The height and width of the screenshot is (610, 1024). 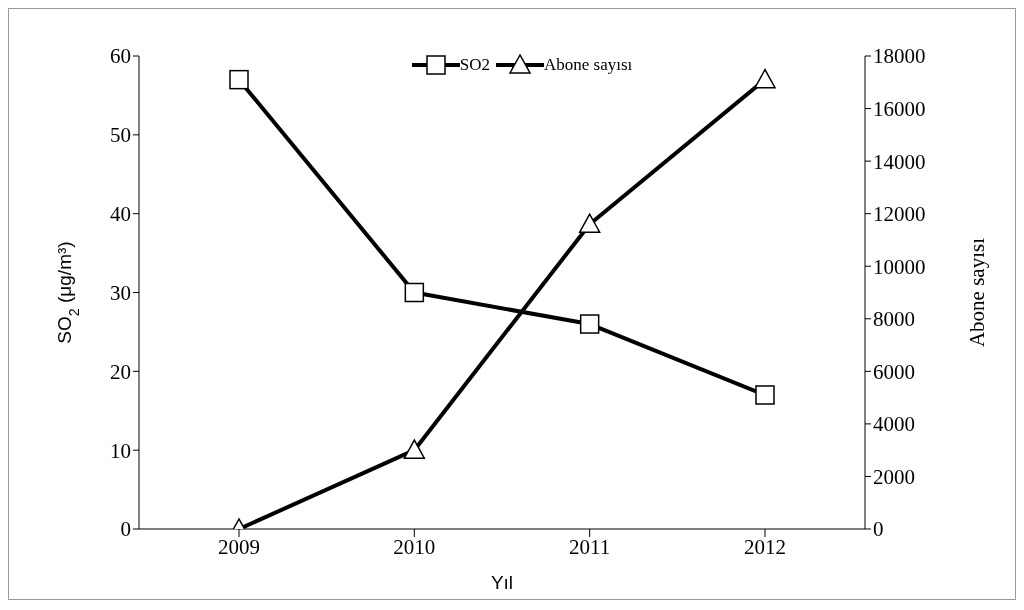 I want to click on x-tick-label: 2009, so click(x=239, y=546).